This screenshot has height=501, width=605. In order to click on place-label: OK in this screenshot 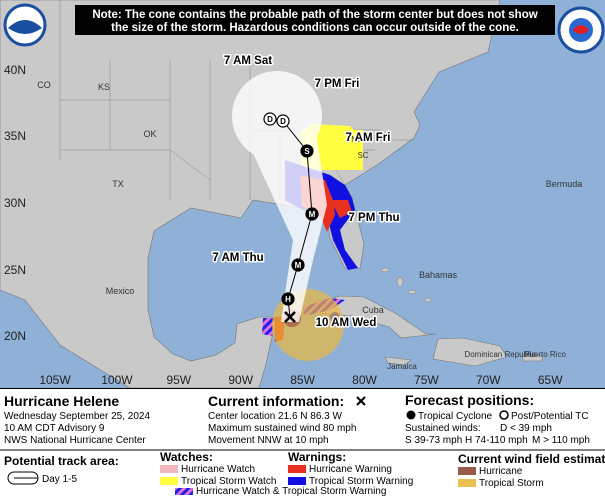, I will do `click(149, 134)`.